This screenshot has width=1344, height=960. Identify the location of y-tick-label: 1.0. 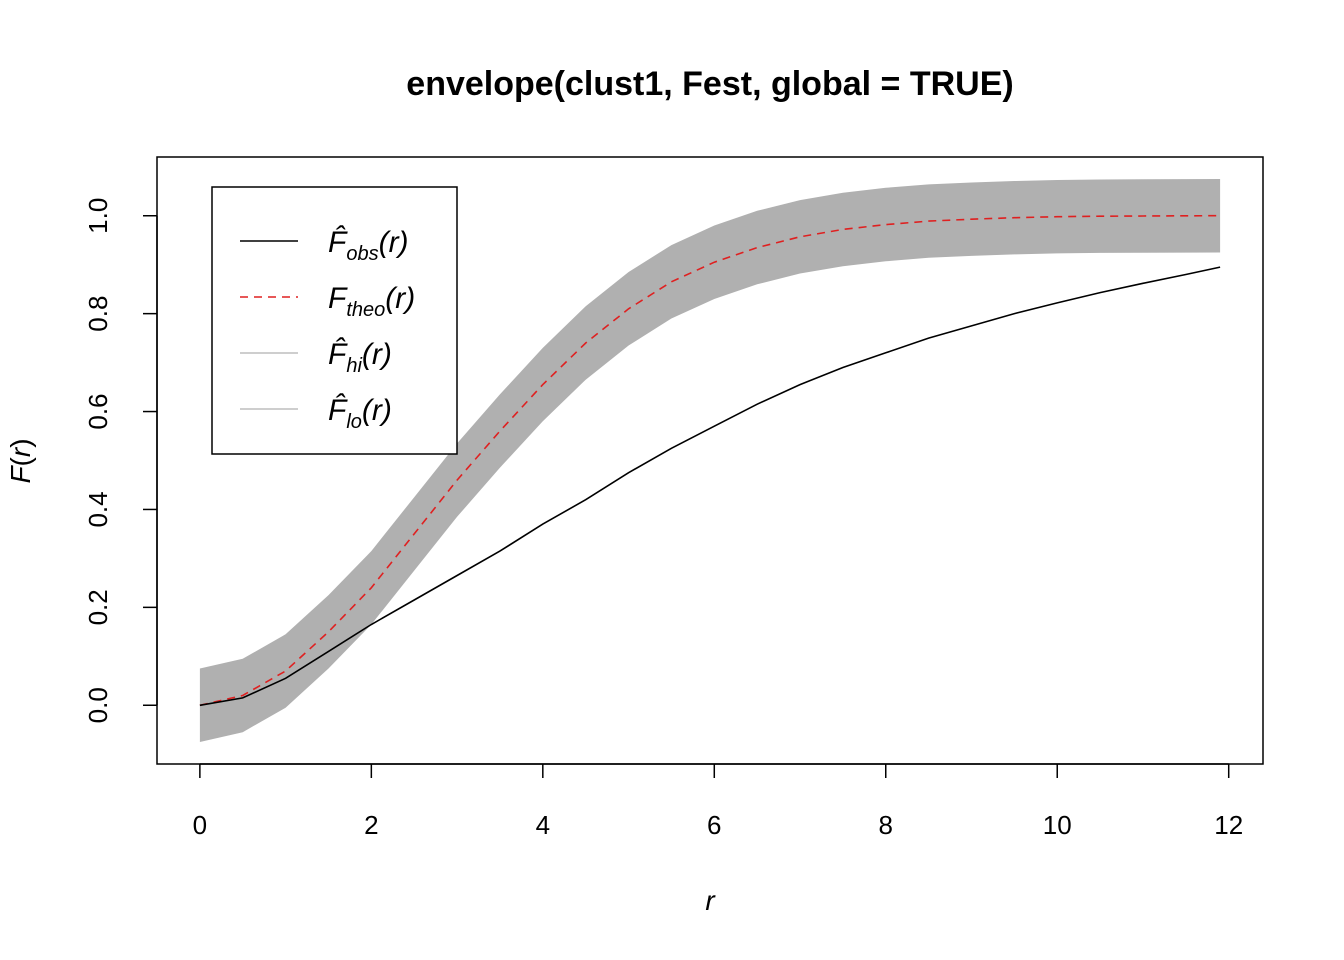
(98, 216).